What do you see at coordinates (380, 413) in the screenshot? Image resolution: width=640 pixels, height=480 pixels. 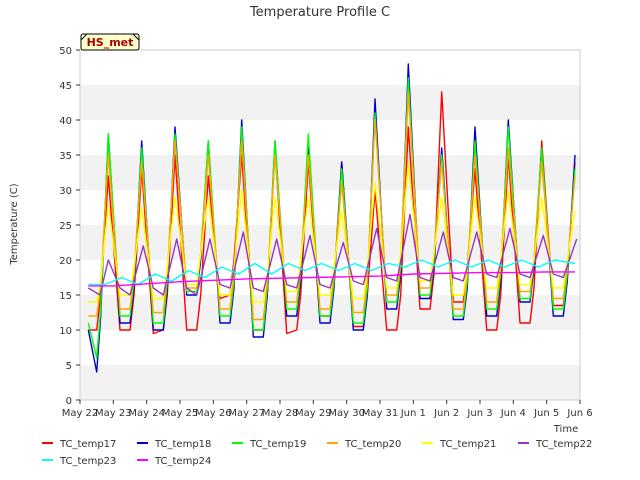 I see `x-tick-label: May 31` at bounding box center [380, 413].